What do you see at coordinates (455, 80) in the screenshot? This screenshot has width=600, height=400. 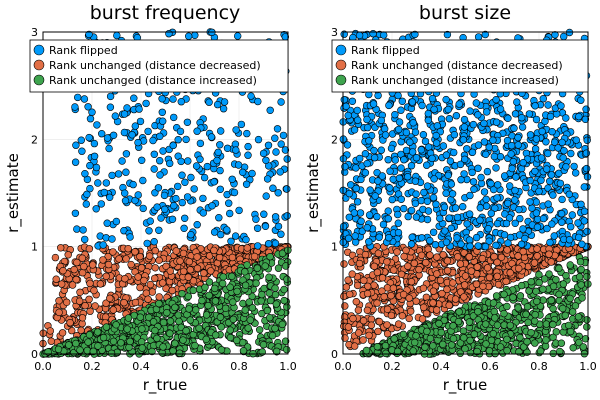 I see `legend-entry: Rank unchanged (distance increased)` at bounding box center [455, 80].